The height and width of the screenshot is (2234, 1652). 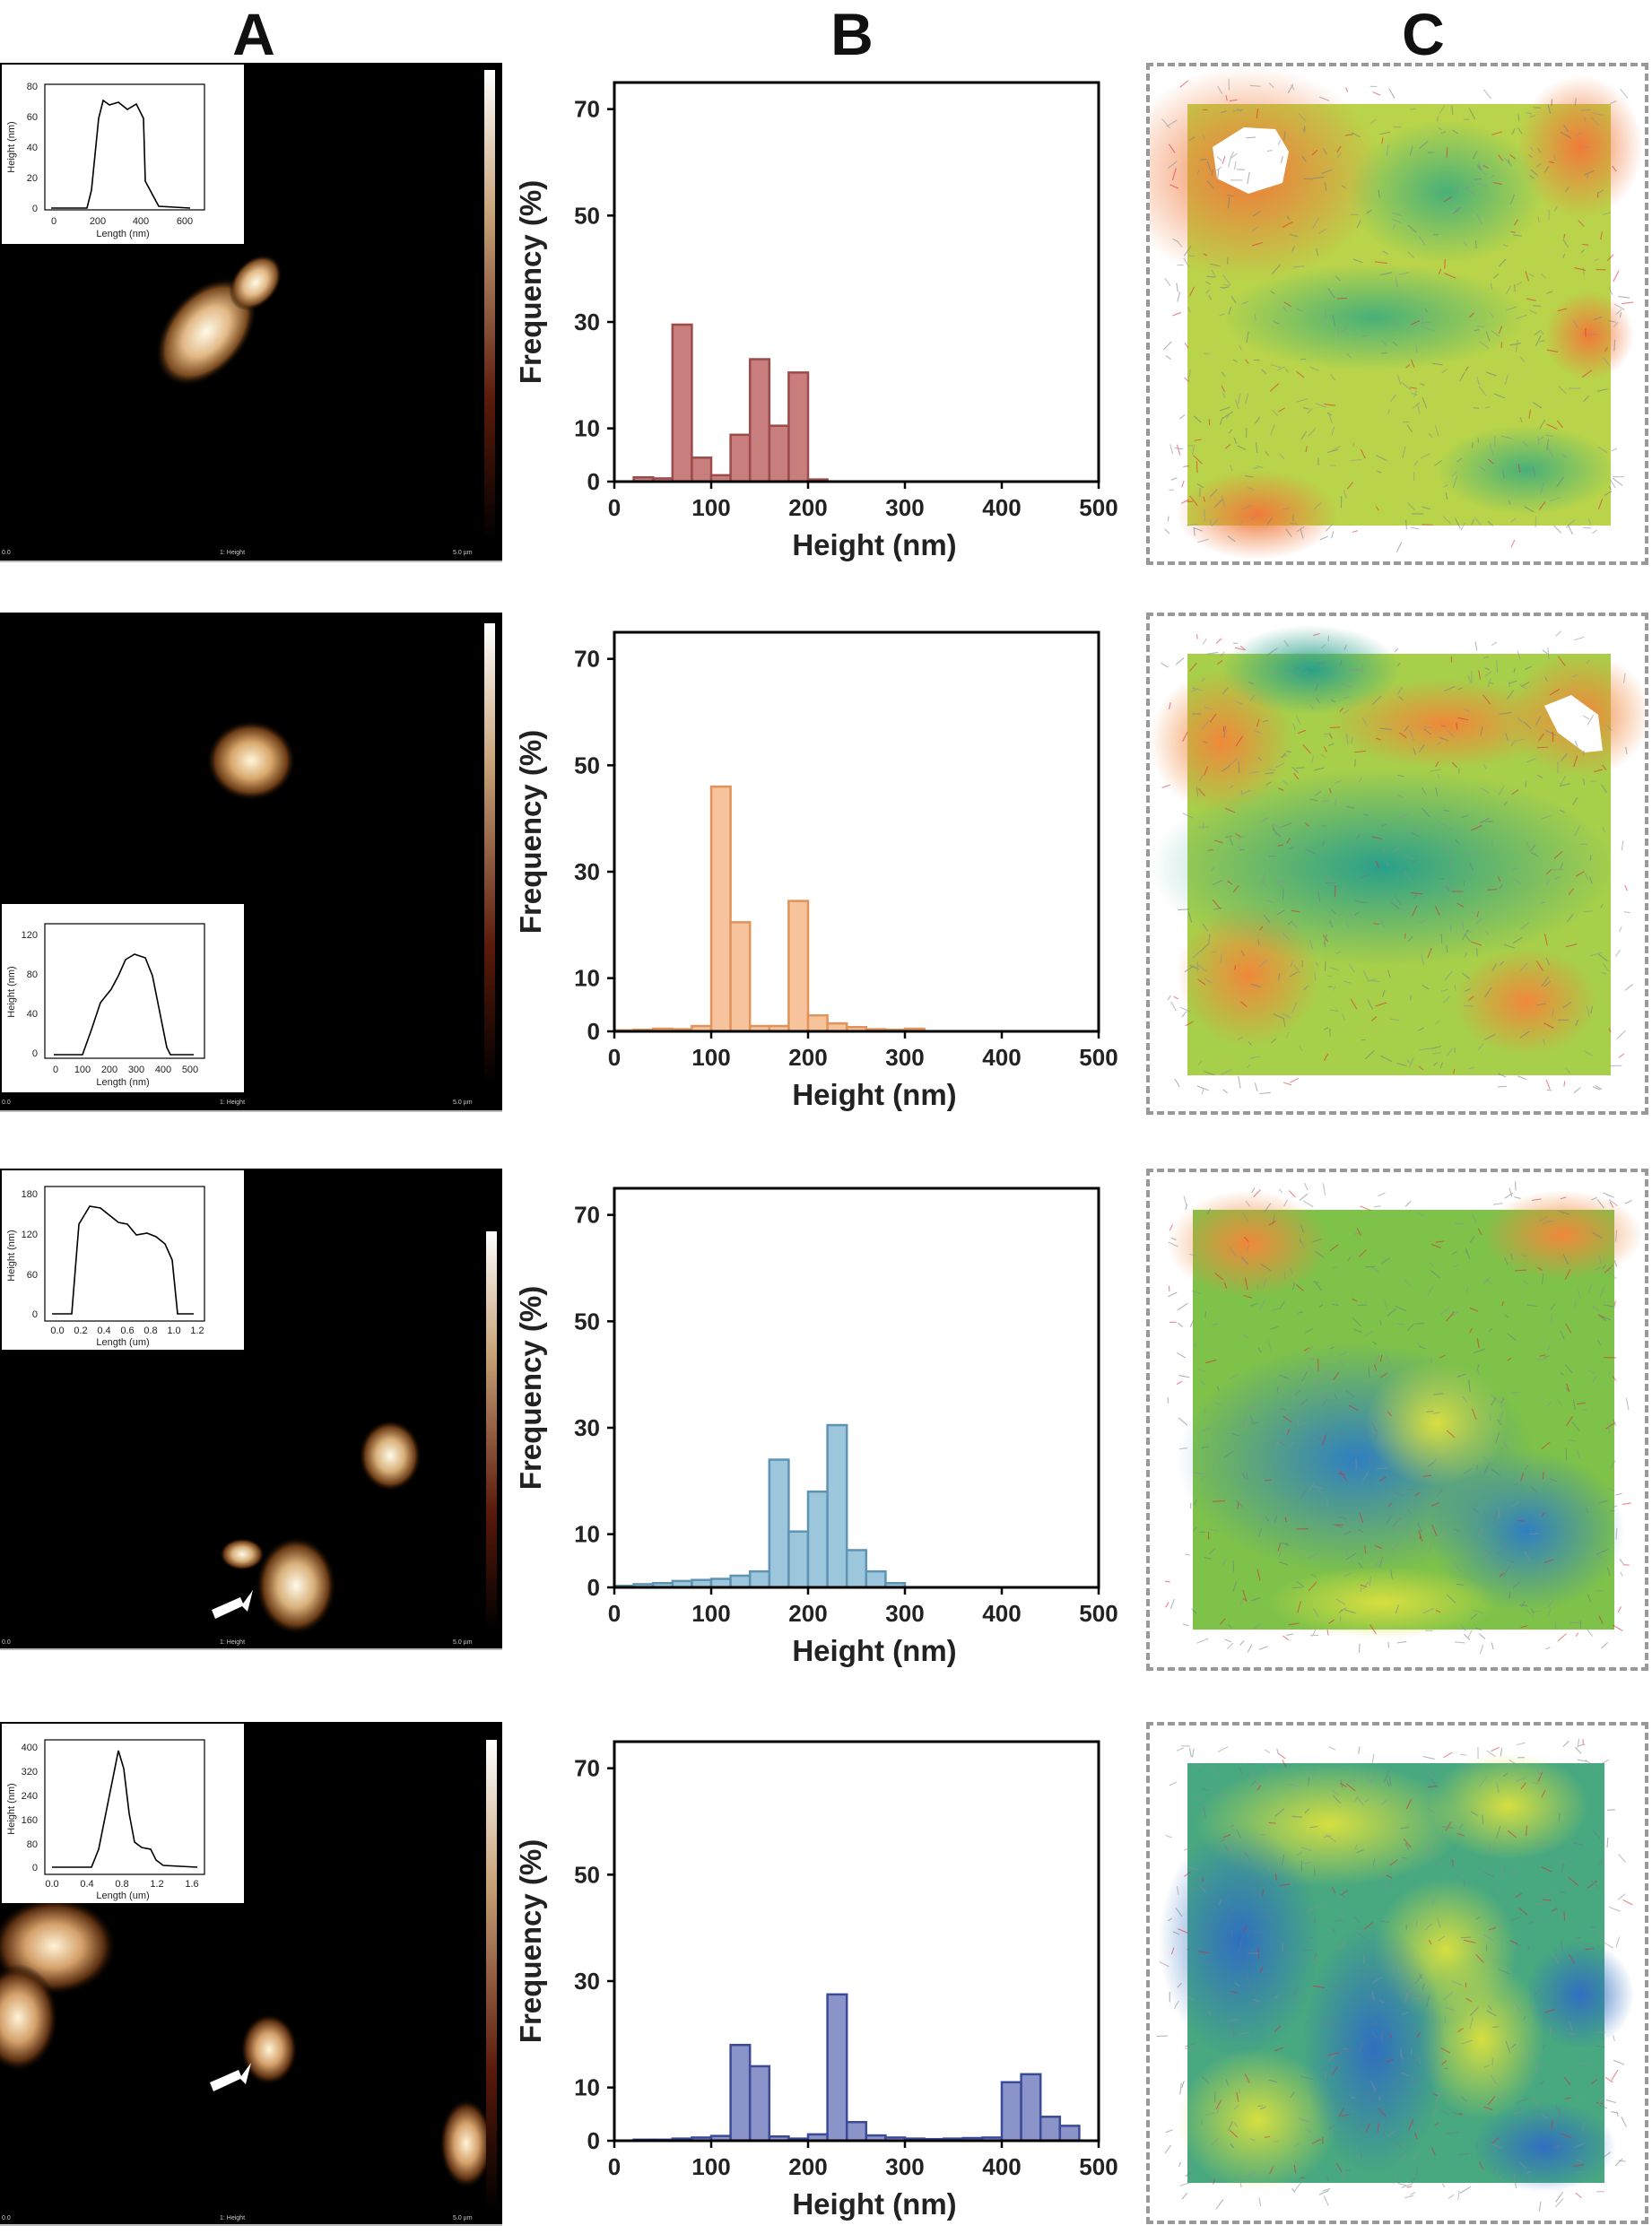 What do you see at coordinates (587, 1215) in the screenshot?
I see `y-tick-label: 70` at bounding box center [587, 1215].